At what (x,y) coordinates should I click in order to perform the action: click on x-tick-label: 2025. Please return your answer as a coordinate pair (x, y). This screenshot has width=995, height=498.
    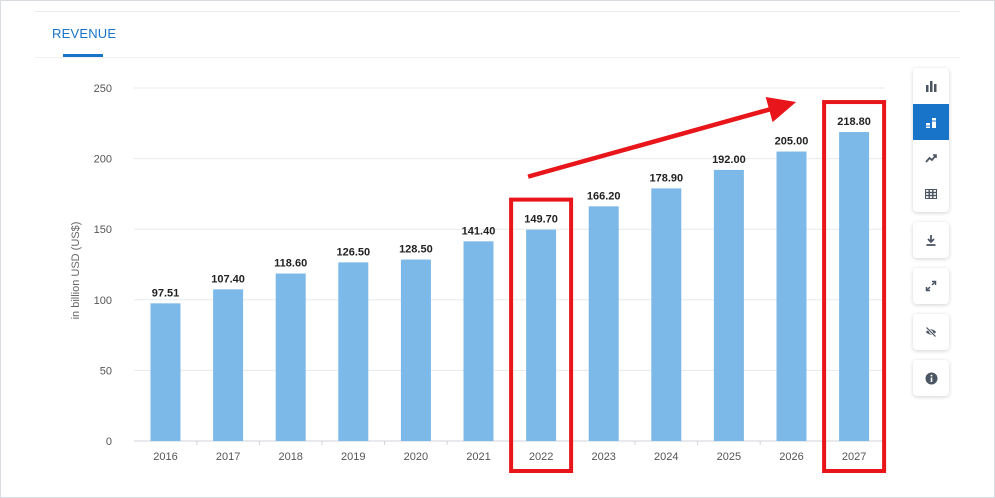
    Looking at the image, I should click on (729, 457).